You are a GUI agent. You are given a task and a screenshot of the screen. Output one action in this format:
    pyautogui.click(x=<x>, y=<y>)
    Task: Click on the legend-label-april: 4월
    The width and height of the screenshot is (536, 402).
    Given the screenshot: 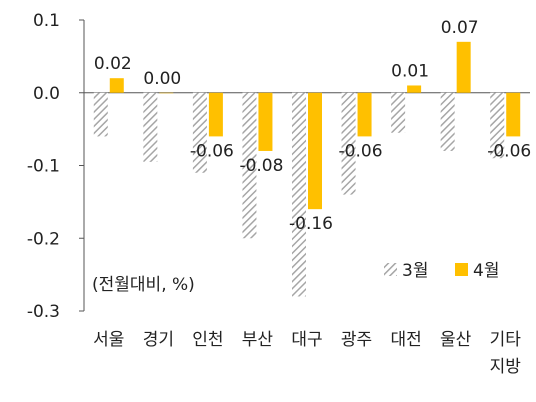 What is the action you would take?
    pyautogui.click(x=486, y=271)
    